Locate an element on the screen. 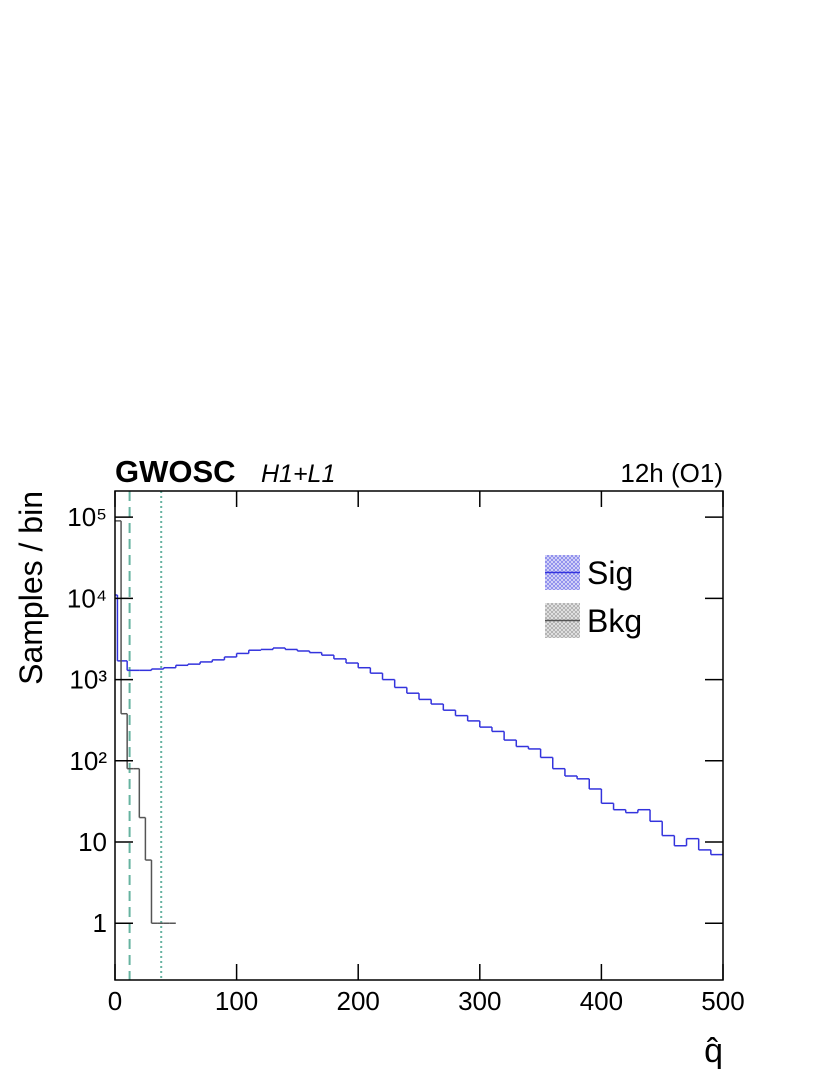 This screenshot has height=1075, width=830. x-tick-label: 300 is located at coordinates (479, 1001).